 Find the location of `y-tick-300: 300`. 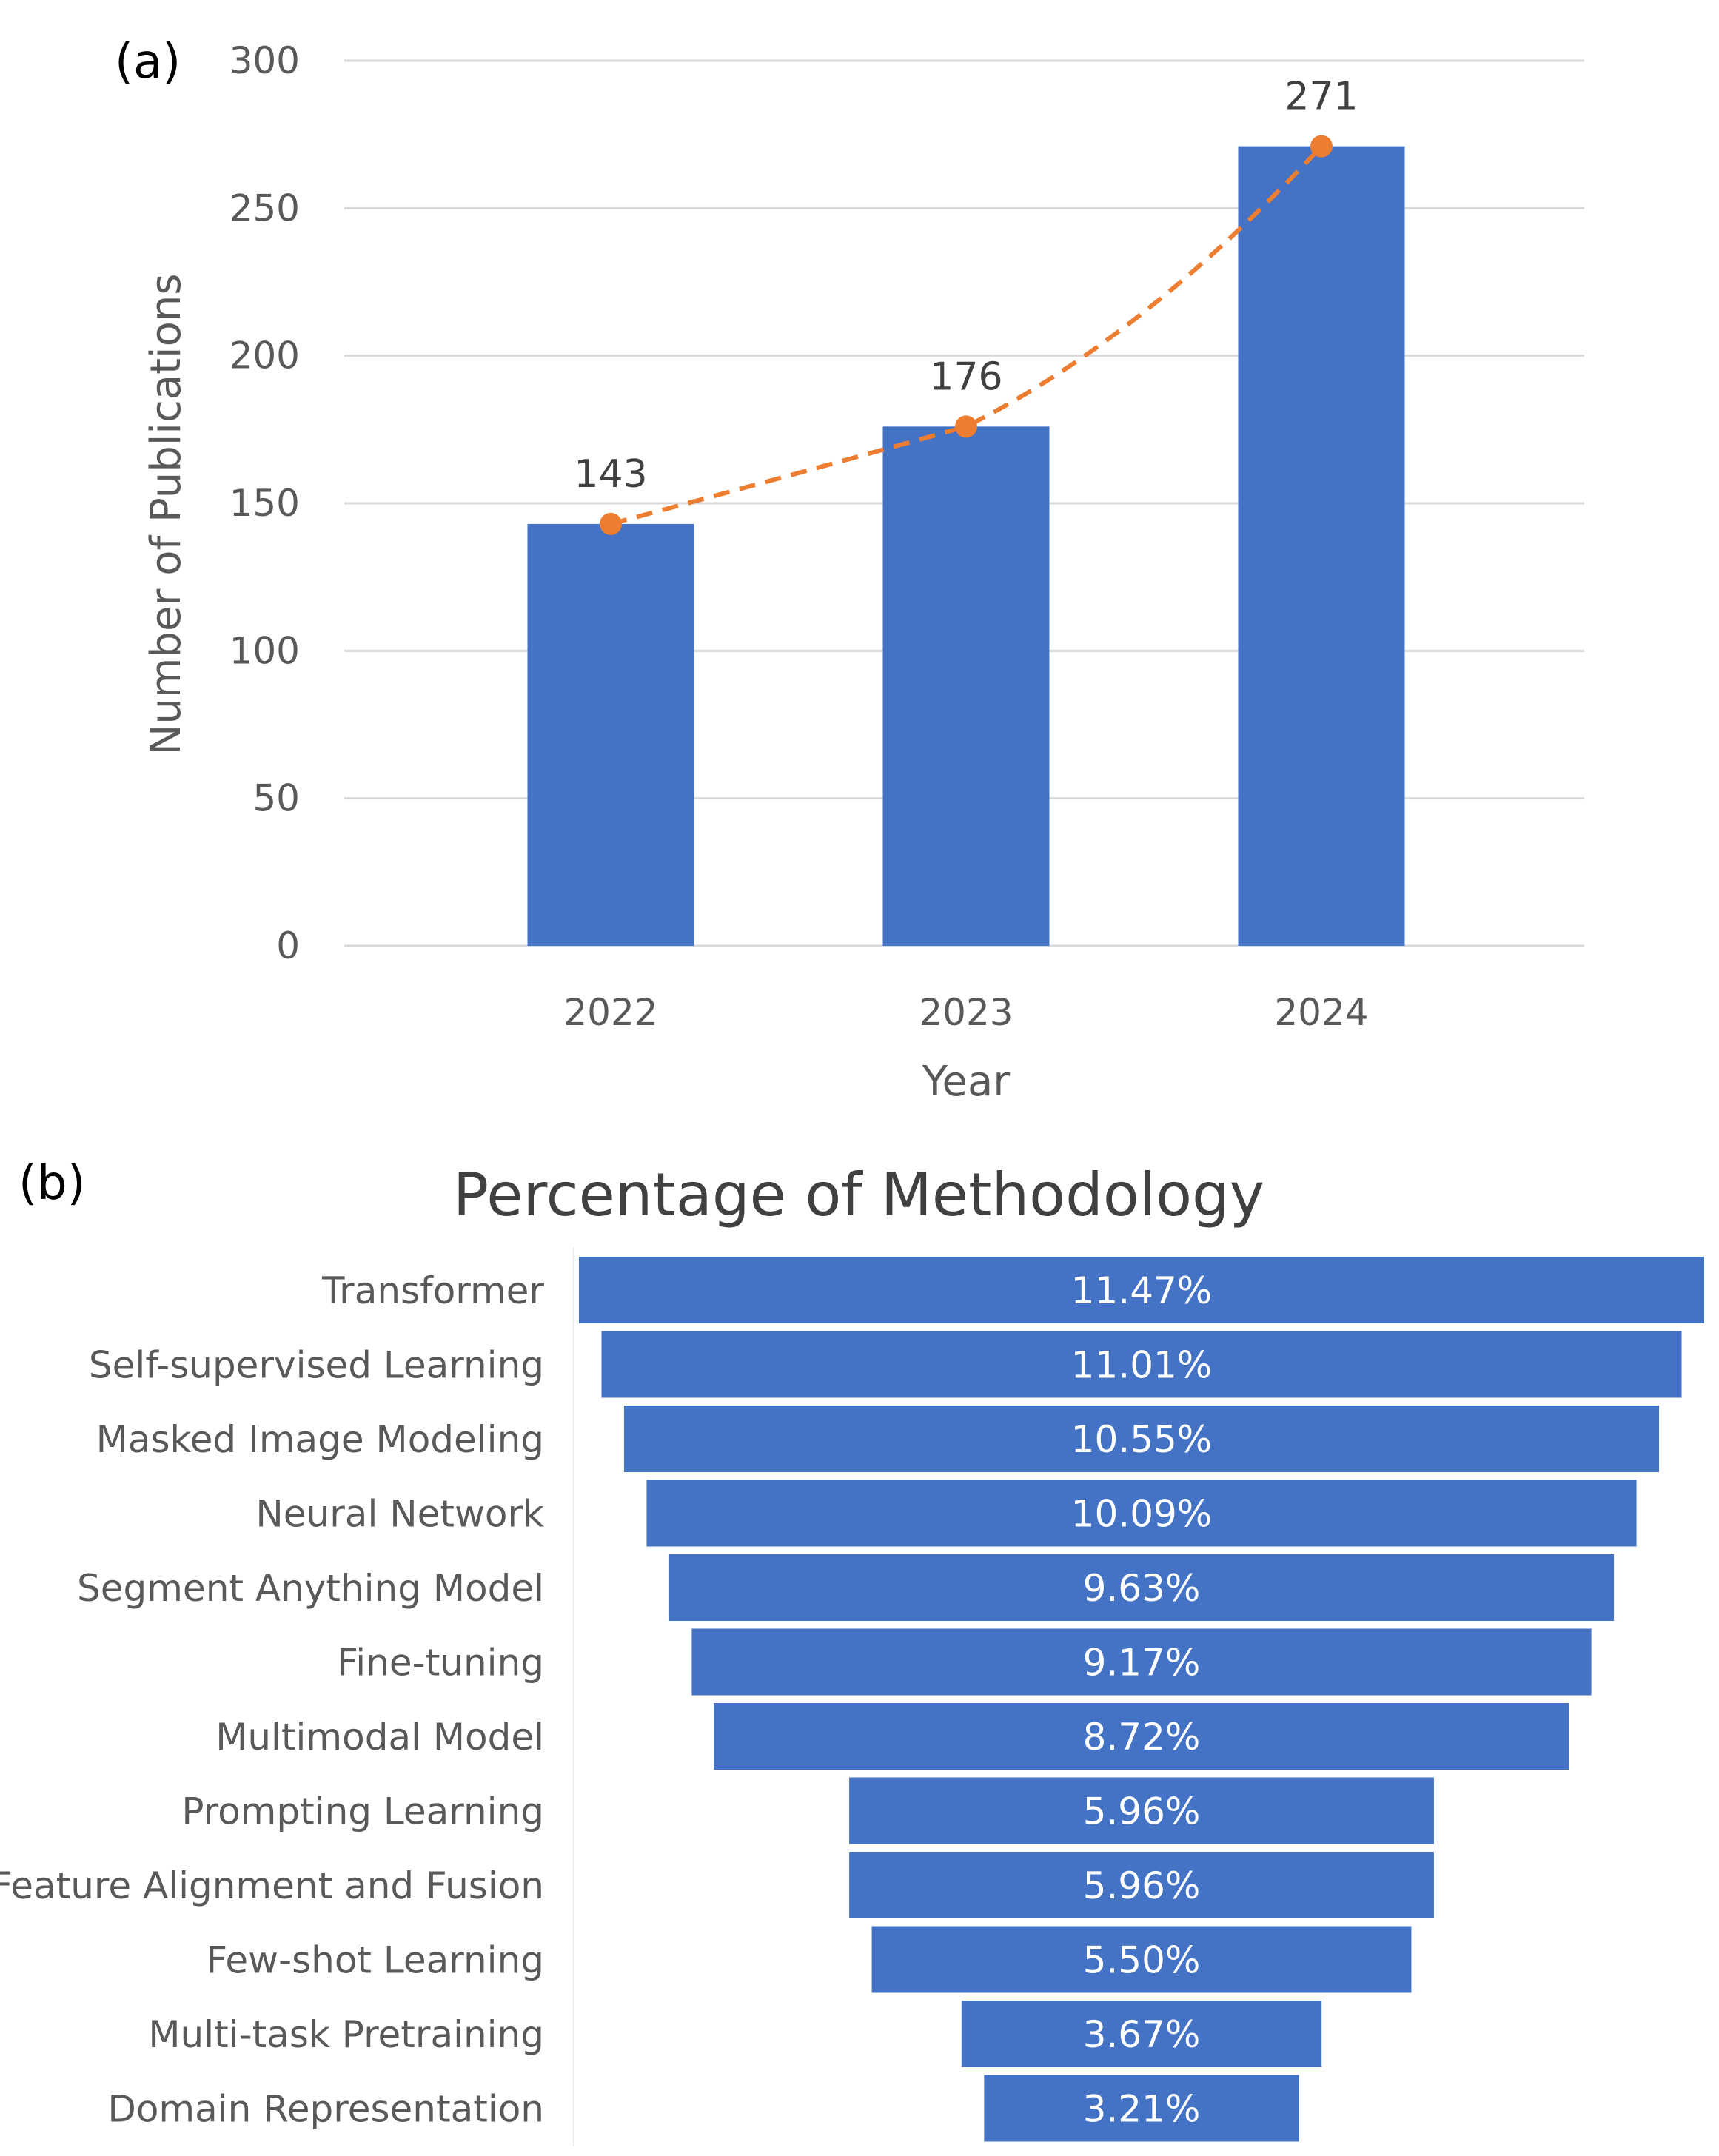

y-tick-300: 300 is located at coordinates (264, 61).